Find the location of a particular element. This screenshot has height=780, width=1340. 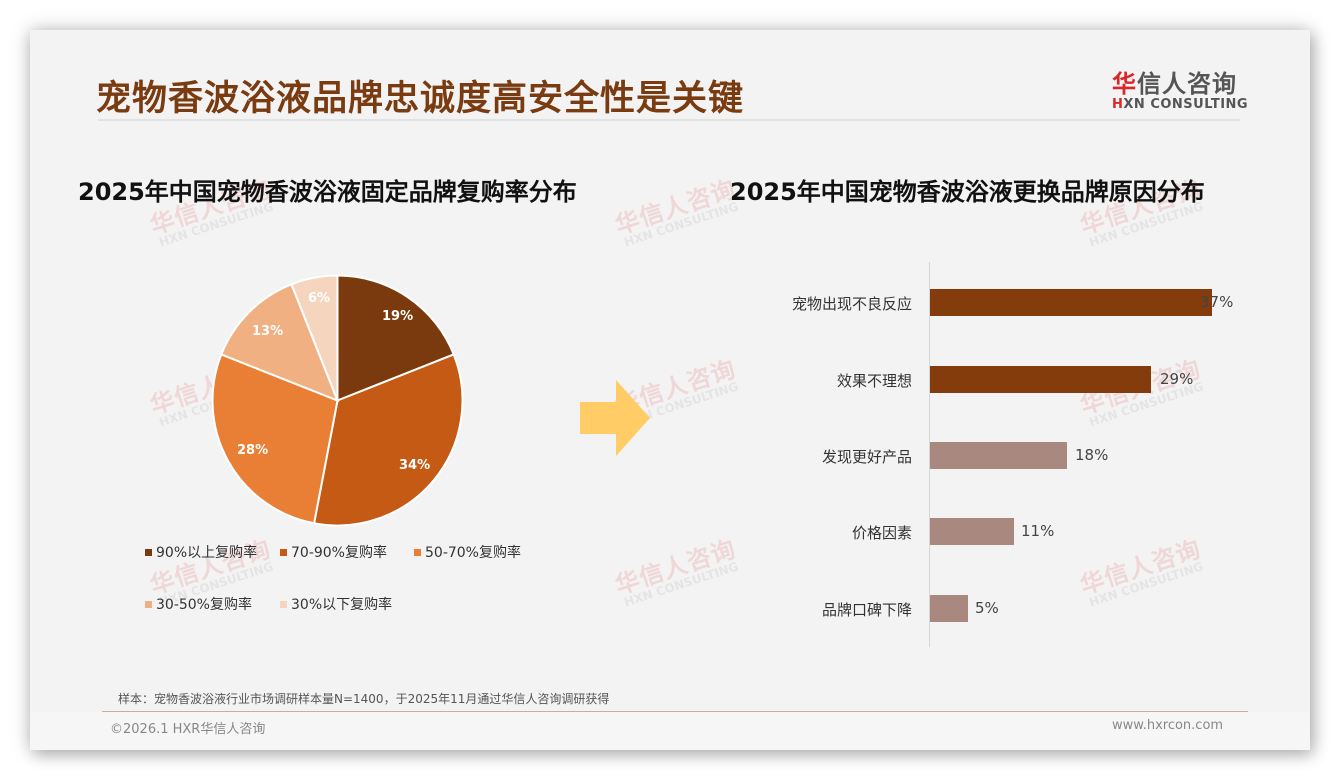

pie-chart-title: 2025年中国宠物香波浴液固定品牌复购率分布 is located at coordinates (327, 192).